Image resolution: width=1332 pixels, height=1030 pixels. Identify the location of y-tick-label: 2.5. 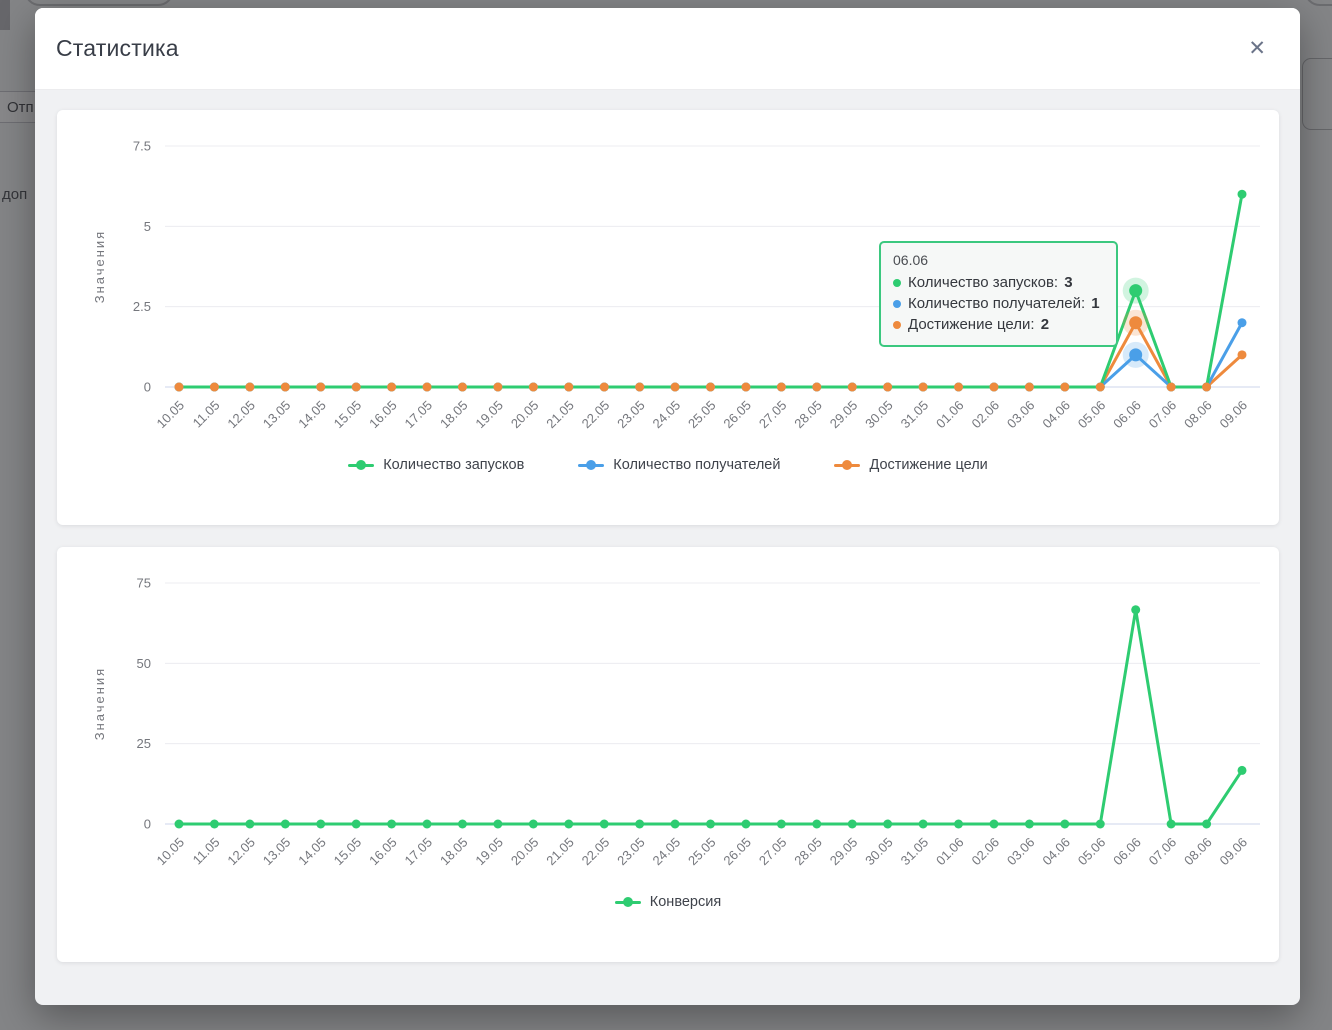
(142, 306).